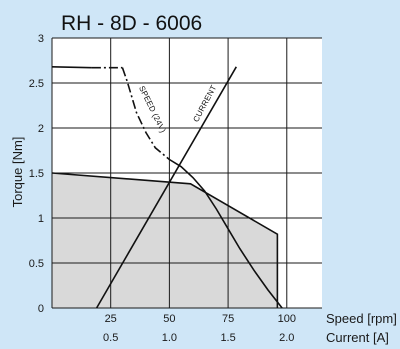  What do you see at coordinates (357, 337) in the screenshot?
I see `current-axis-label: Current [A]` at bounding box center [357, 337].